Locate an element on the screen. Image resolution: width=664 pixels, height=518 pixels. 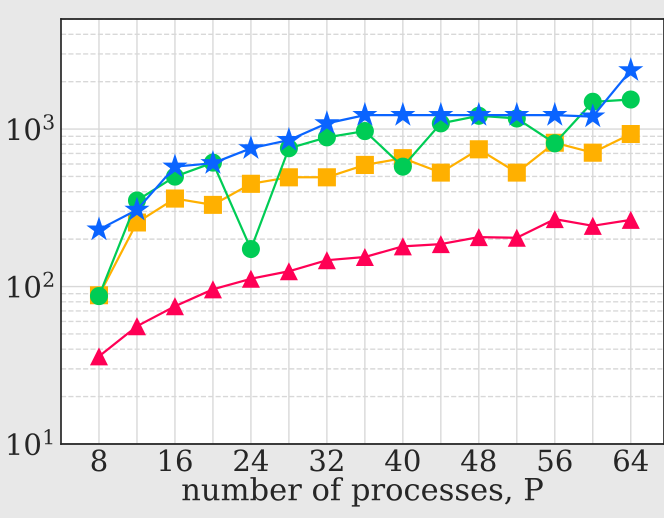
x-tick-label: 56 is located at coordinates (555, 460).